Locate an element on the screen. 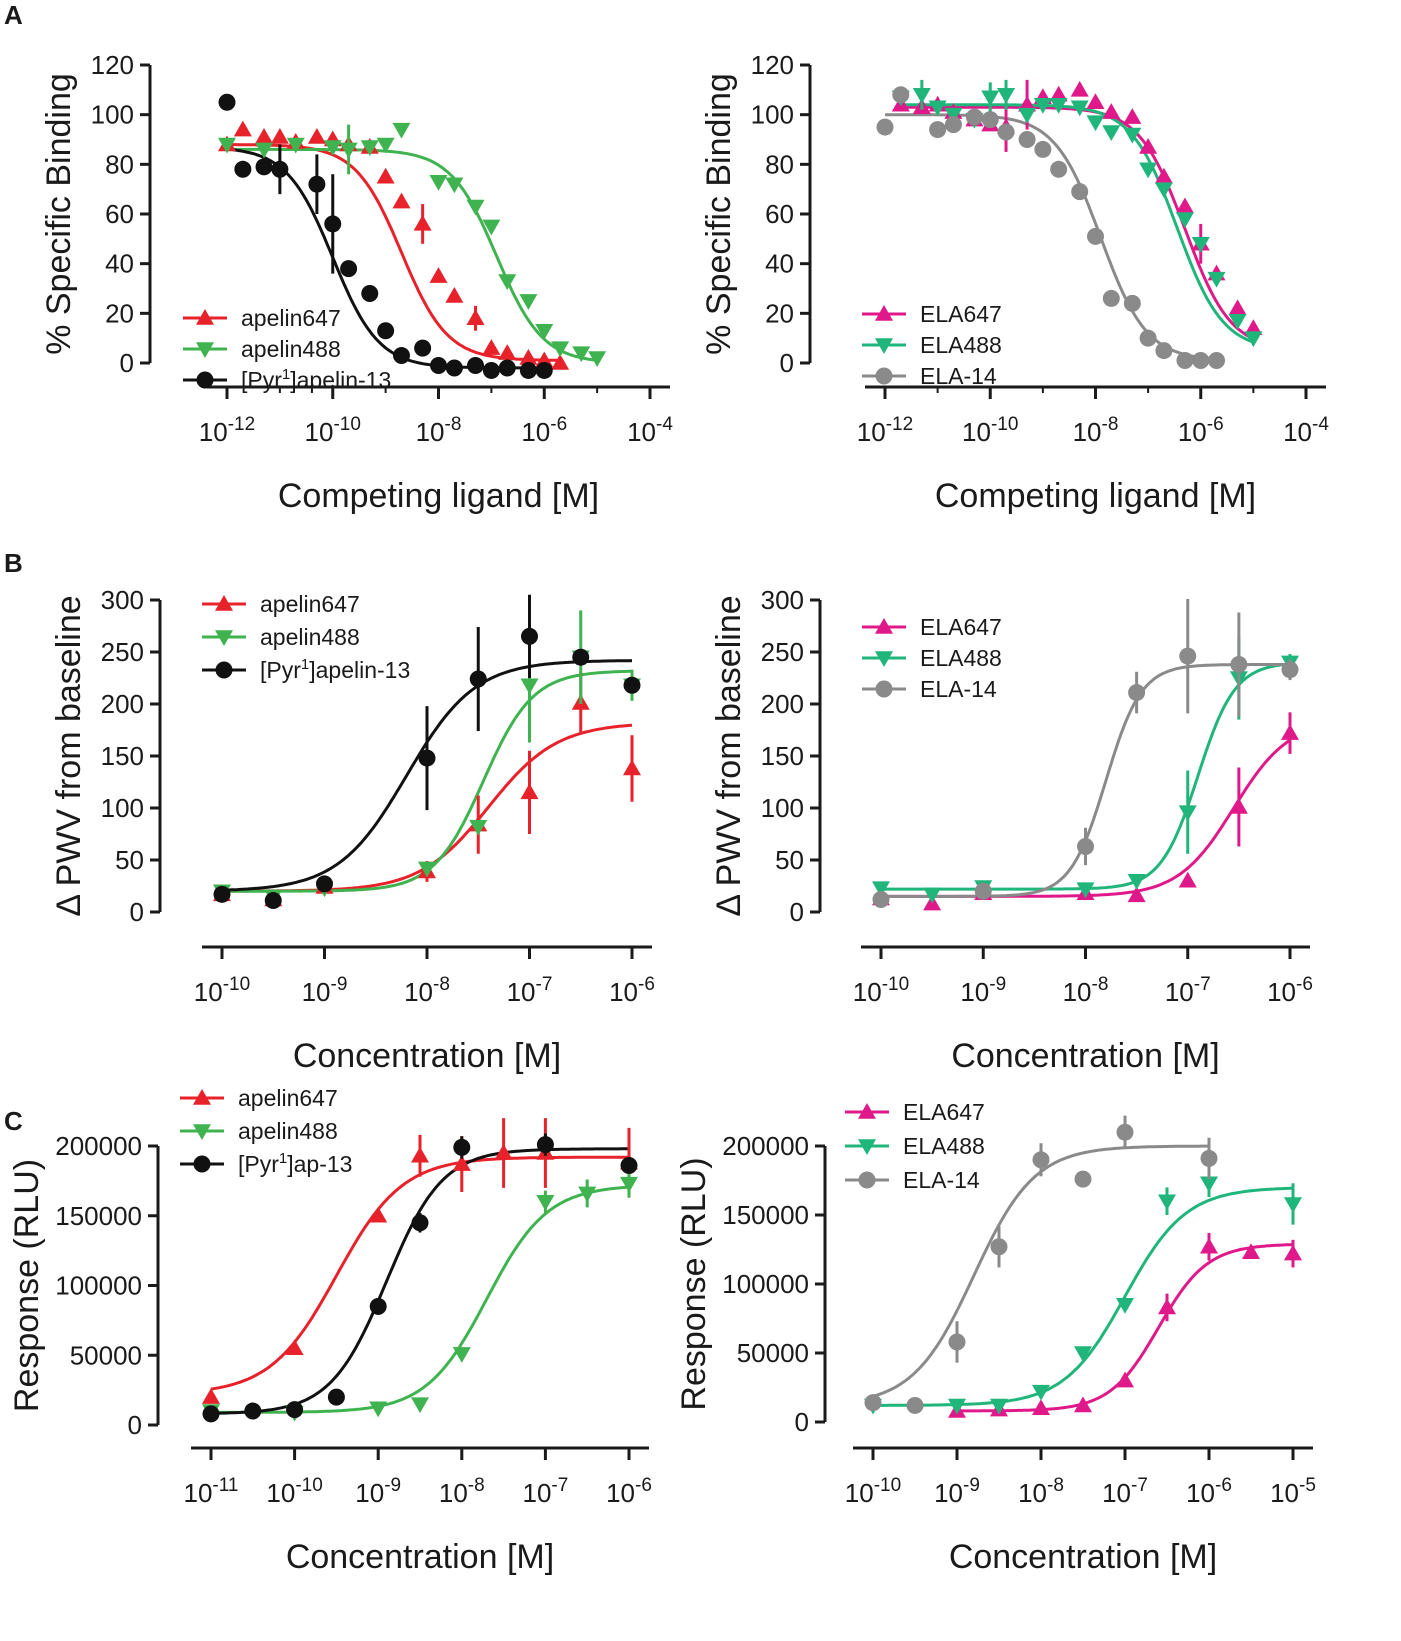 This screenshot has height=1641, width=1401. legend-label: ELA-14 is located at coordinates (958, 376).